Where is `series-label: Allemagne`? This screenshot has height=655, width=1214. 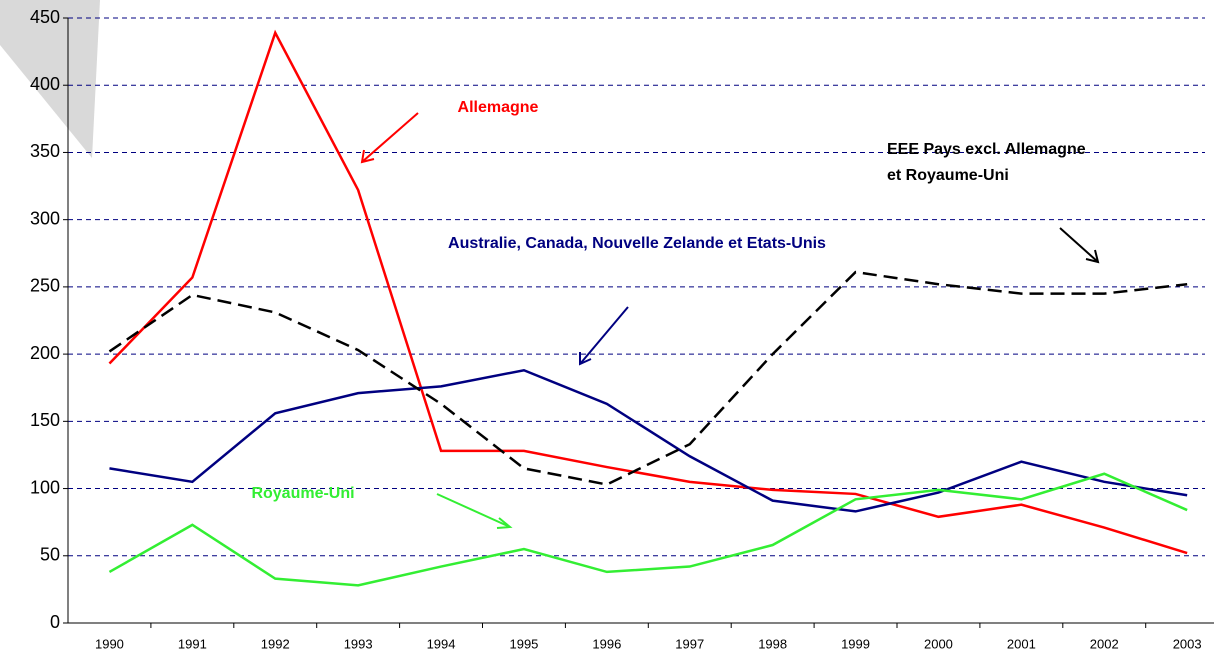
series-label: Allemagne is located at coordinates (498, 107).